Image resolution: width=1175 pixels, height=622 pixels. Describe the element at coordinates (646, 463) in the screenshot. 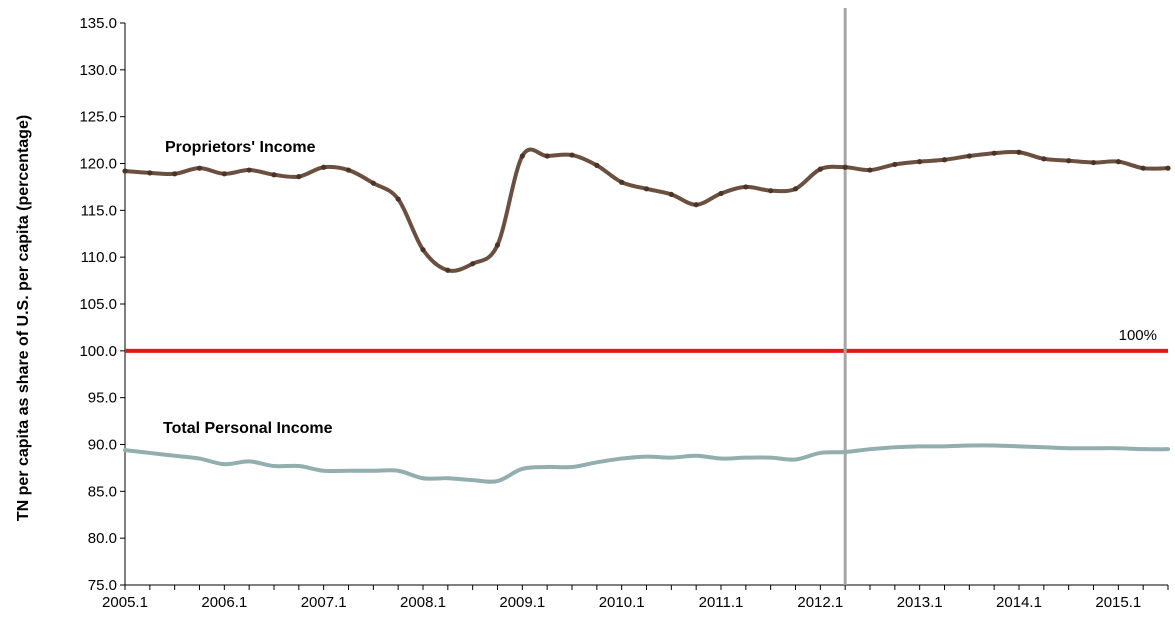

I see `series-line-total-personal-income` at that location.